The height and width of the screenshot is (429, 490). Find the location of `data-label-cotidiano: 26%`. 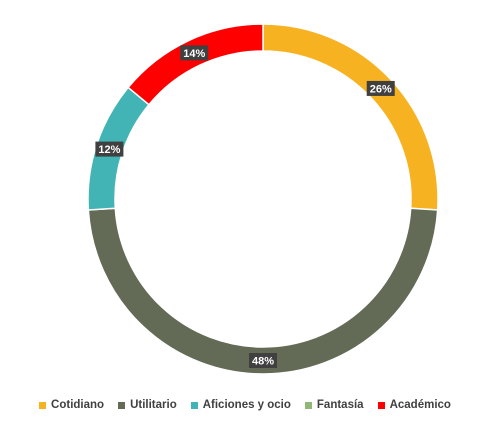

data-label-cotidiano: 26% is located at coordinates (380, 88).